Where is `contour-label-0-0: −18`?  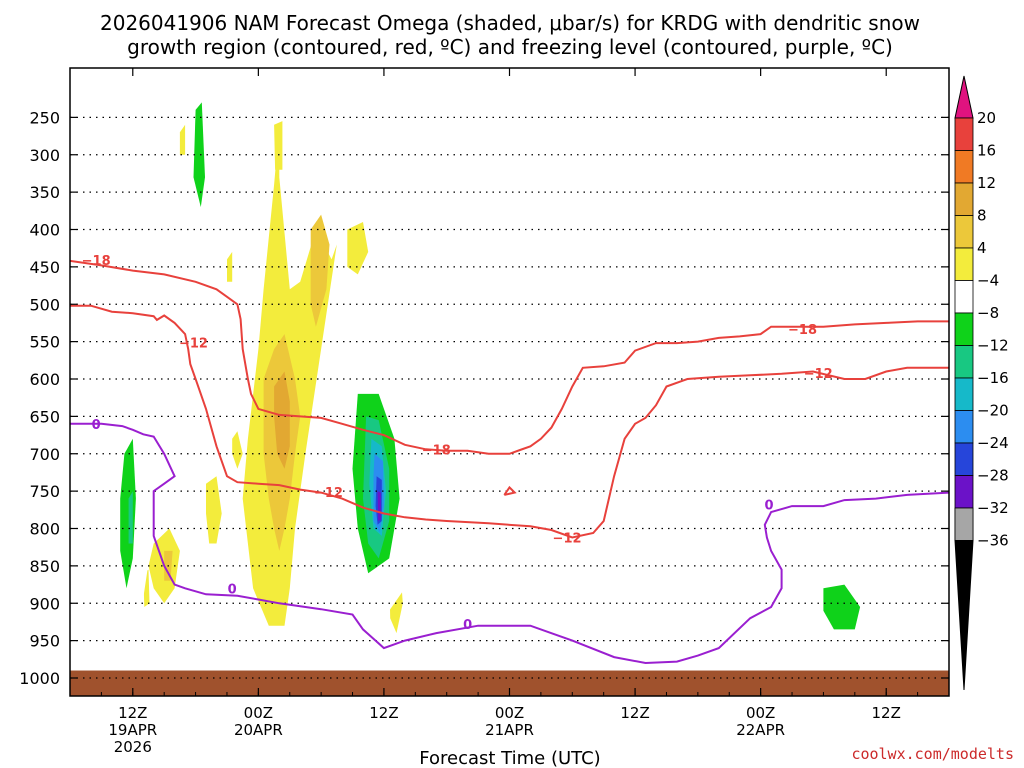 contour-label-0-0: −18 is located at coordinates (96, 261).